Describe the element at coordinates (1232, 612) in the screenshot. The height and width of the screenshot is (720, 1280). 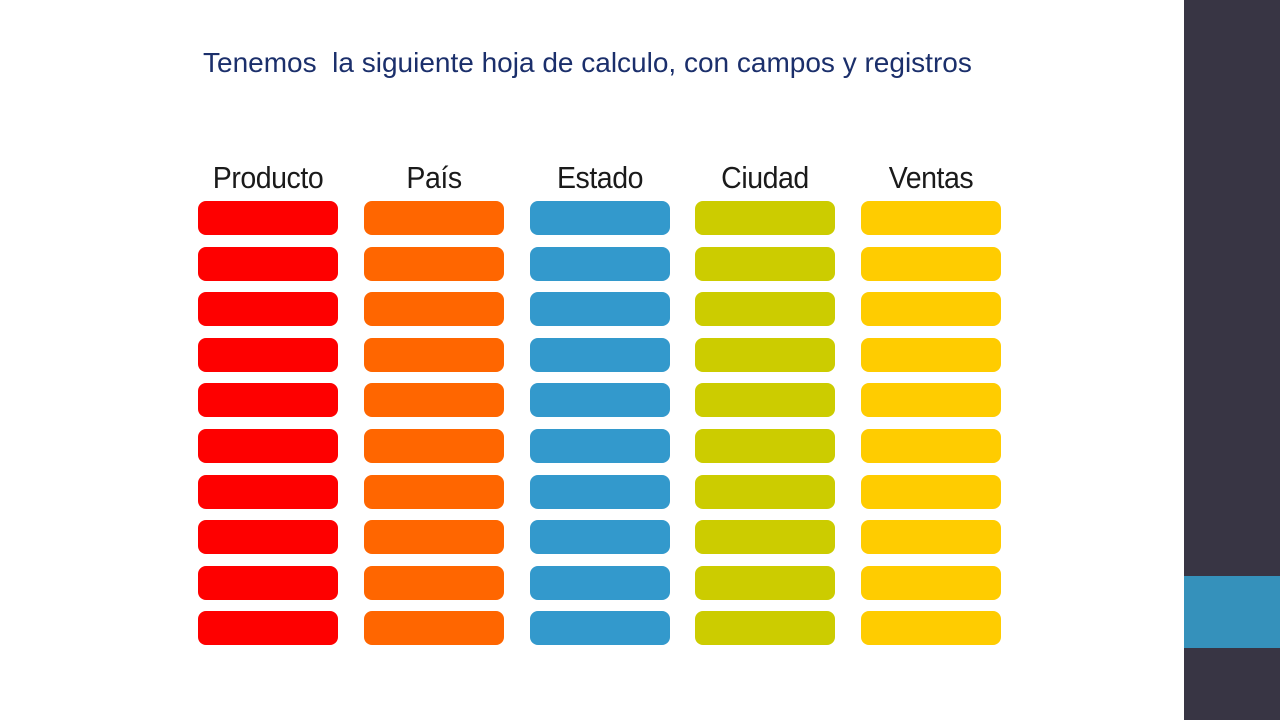
I see `side-accent-block` at that location.